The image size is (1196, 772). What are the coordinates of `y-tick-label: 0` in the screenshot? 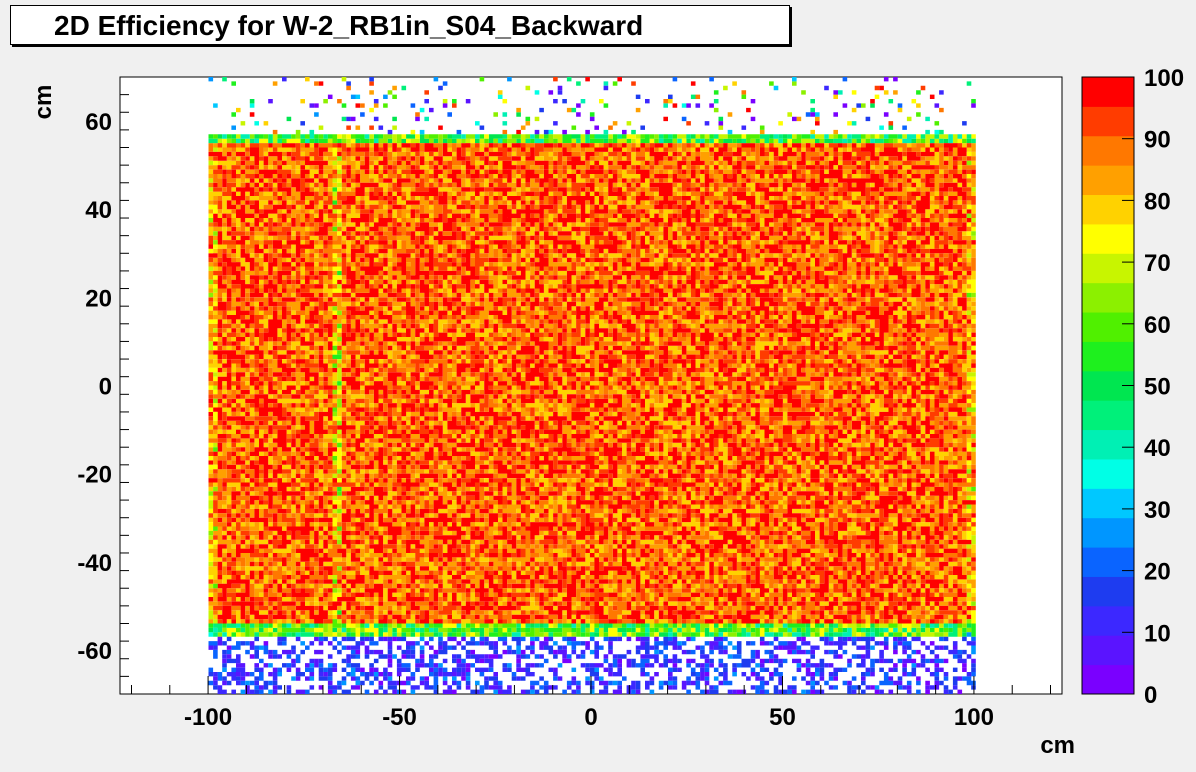 It's located at (105, 387).